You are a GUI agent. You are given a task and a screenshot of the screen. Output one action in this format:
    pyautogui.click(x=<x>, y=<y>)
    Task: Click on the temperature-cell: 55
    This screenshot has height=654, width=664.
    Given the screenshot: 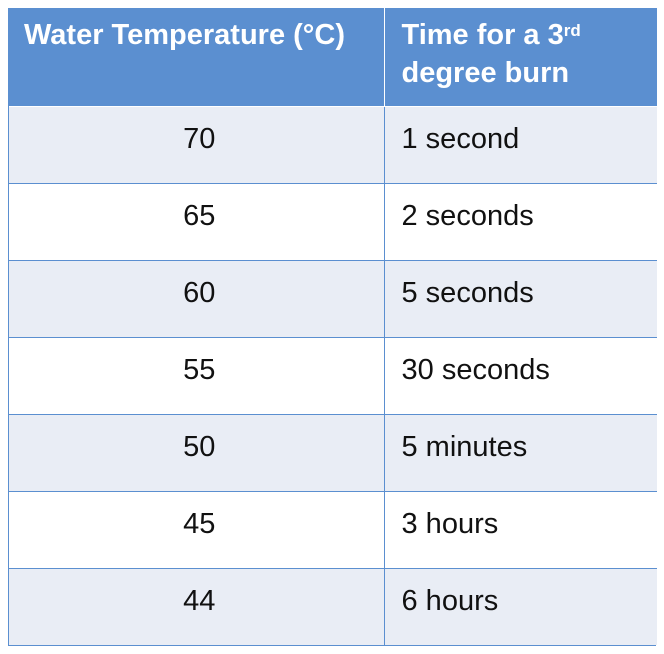 What is the action you would take?
    pyautogui.click(x=197, y=375)
    